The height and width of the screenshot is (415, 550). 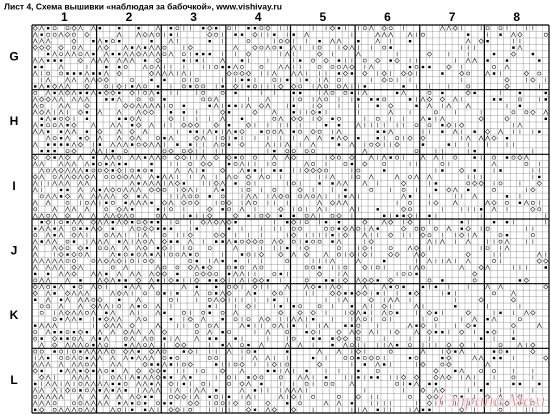 I want to click on watermark: Страна Мам, so click(x=491, y=400).